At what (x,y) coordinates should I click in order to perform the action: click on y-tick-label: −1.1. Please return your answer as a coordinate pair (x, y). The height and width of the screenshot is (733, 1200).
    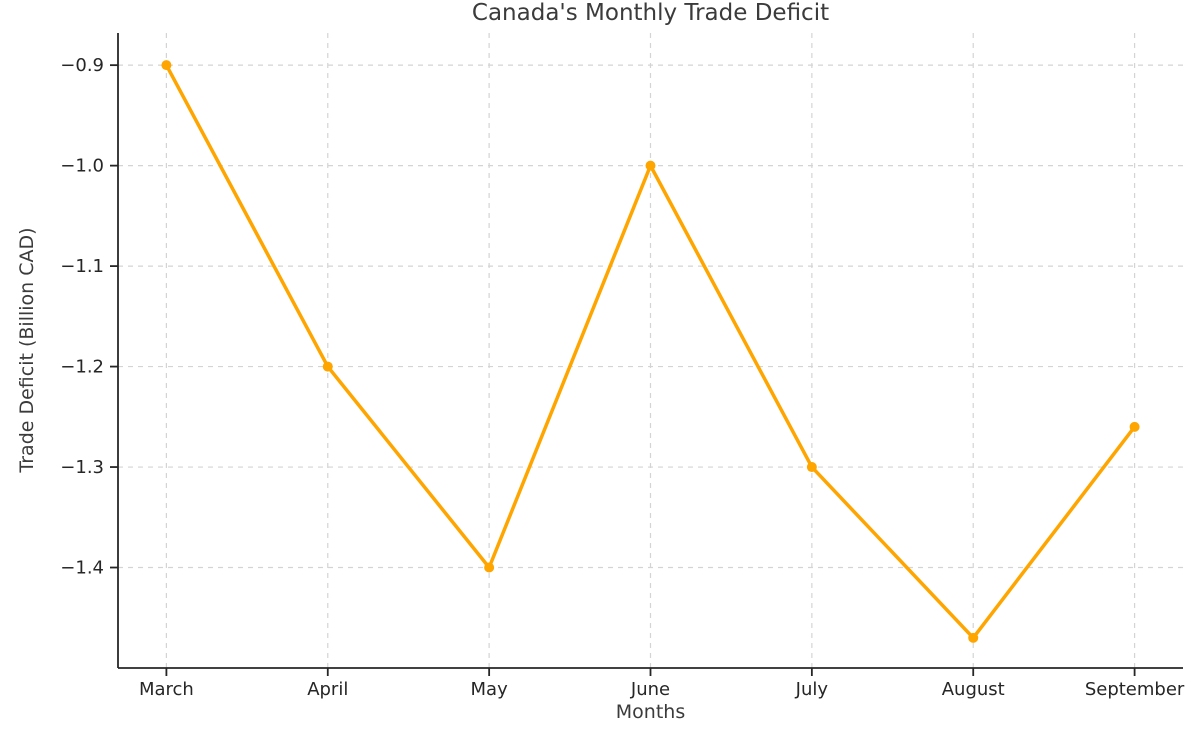
    Looking at the image, I should click on (82, 266).